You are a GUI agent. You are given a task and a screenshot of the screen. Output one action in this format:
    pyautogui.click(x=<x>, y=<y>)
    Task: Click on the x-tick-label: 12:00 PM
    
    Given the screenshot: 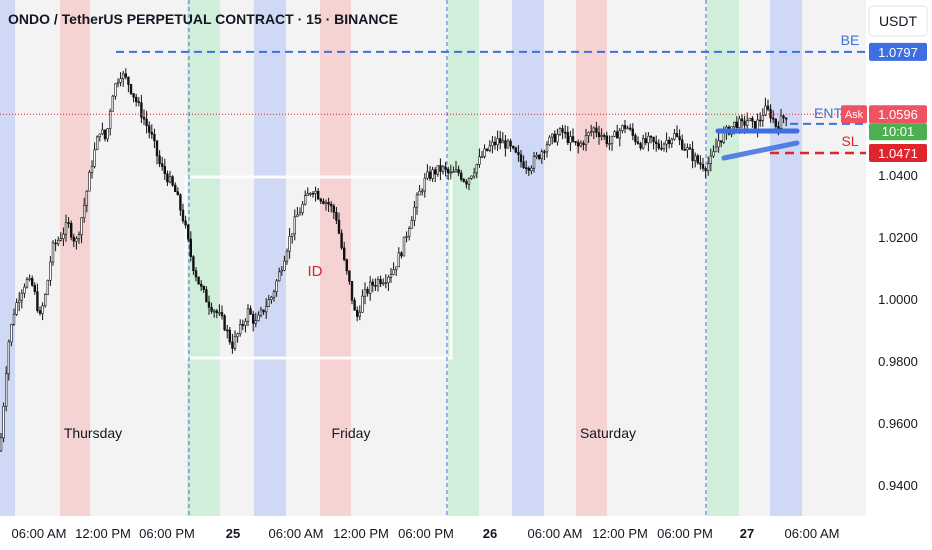 What is the action you would take?
    pyautogui.click(x=620, y=533)
    